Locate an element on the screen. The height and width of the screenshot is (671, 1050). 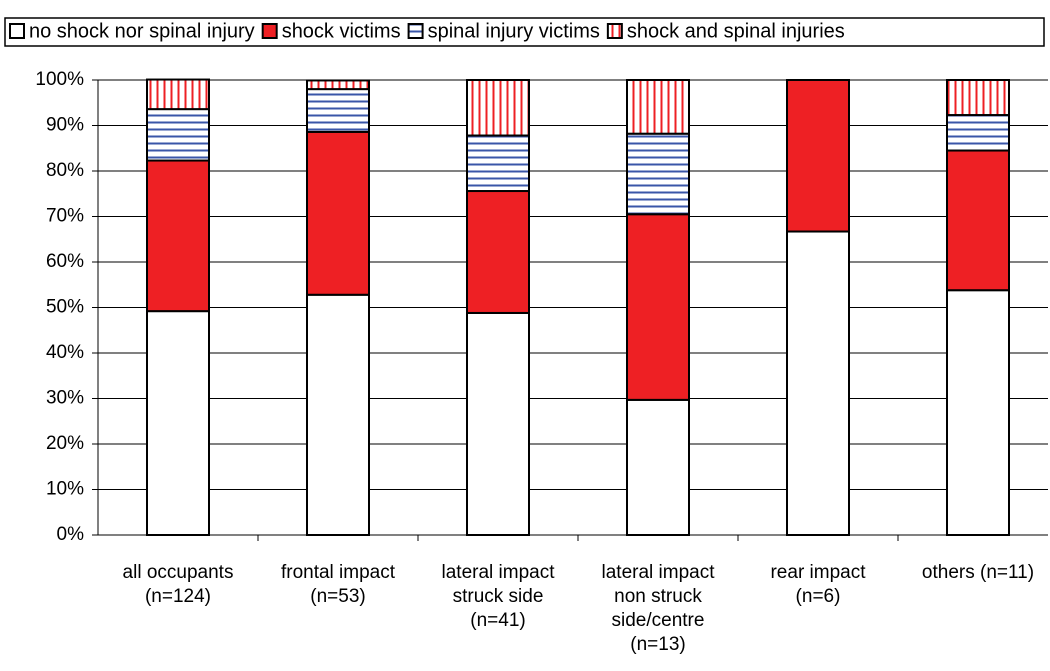
x-tick-label: side/centre is located at coordinates (658, 620).